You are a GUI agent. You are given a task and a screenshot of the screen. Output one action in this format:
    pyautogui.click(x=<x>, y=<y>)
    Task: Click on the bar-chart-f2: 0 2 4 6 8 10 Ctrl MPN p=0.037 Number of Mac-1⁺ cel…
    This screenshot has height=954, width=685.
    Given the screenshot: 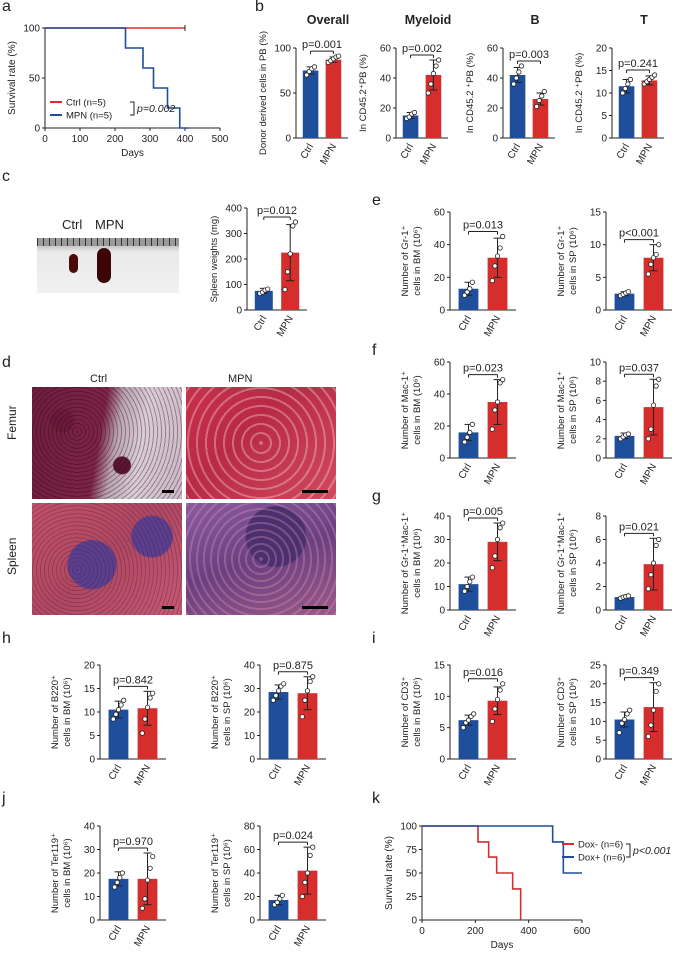 What is the action you would take?
    pyautogui.click(x=614, y=422)
    